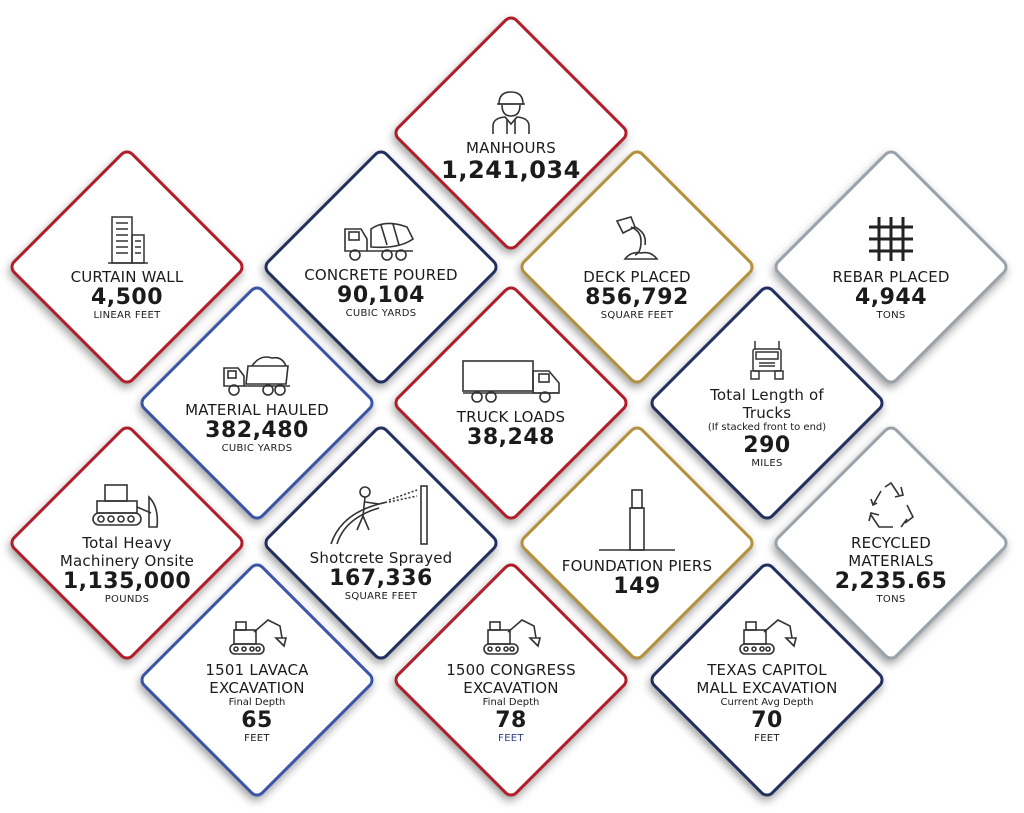 Image resolution: width=1024 pixels, height=813 pixels. What do you see at coordinates (891, 276) in the screenshot?
I see `tile-label: REBAR PLACED` at bounding box center [891, 276].